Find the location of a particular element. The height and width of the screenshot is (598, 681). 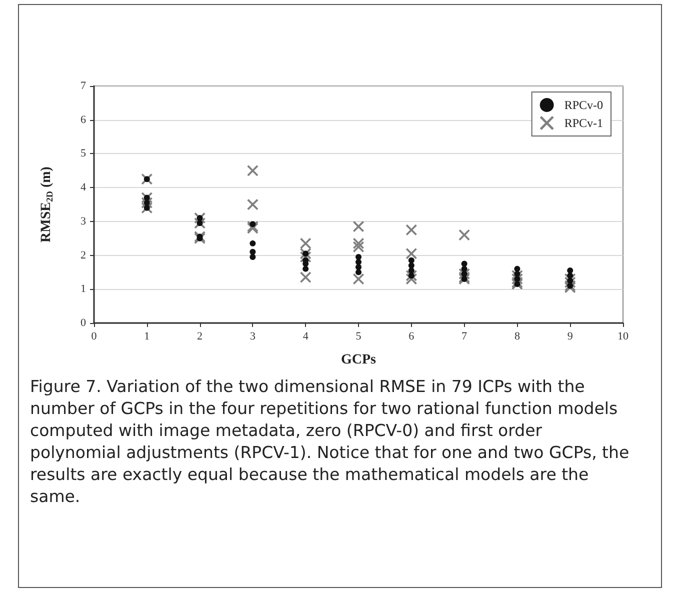

y-tick-label: 0 is located at coordinates (83, 323).